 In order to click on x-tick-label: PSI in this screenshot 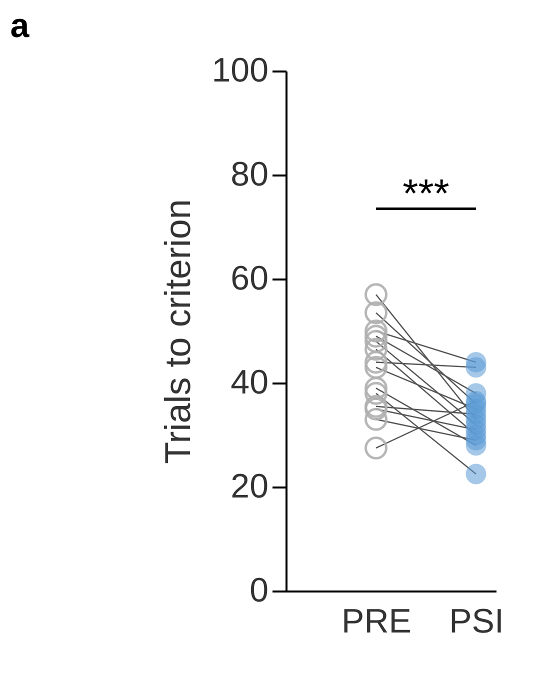, I will do `click(476, 621)`.